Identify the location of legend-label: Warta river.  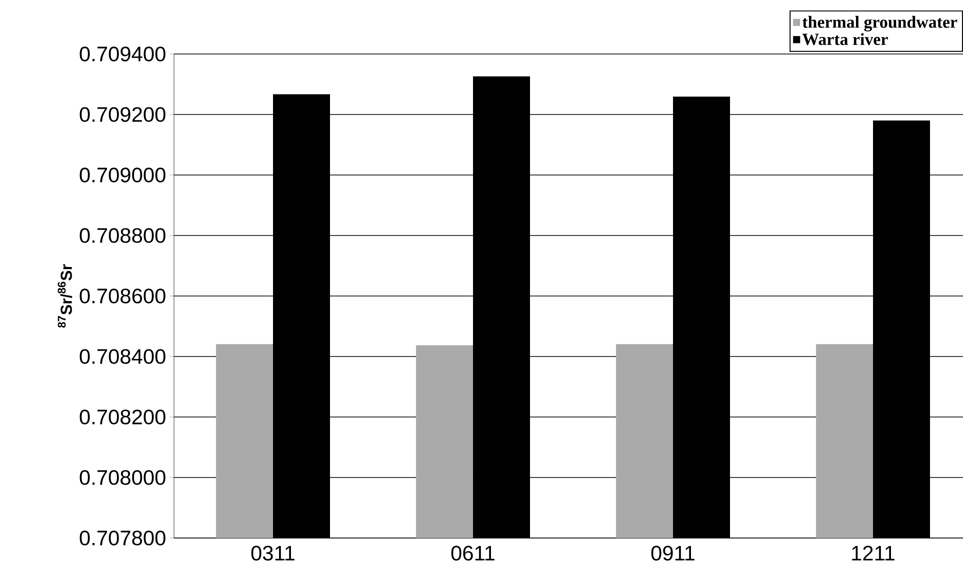
(845, 39).